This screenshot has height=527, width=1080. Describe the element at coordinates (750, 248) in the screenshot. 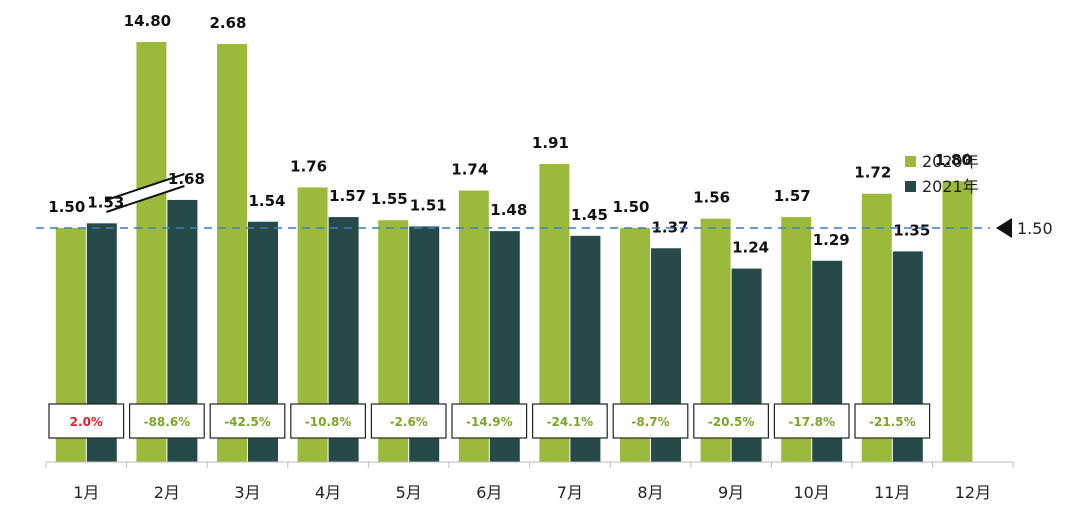

I see `data-label-2021: 1.24` at that location.